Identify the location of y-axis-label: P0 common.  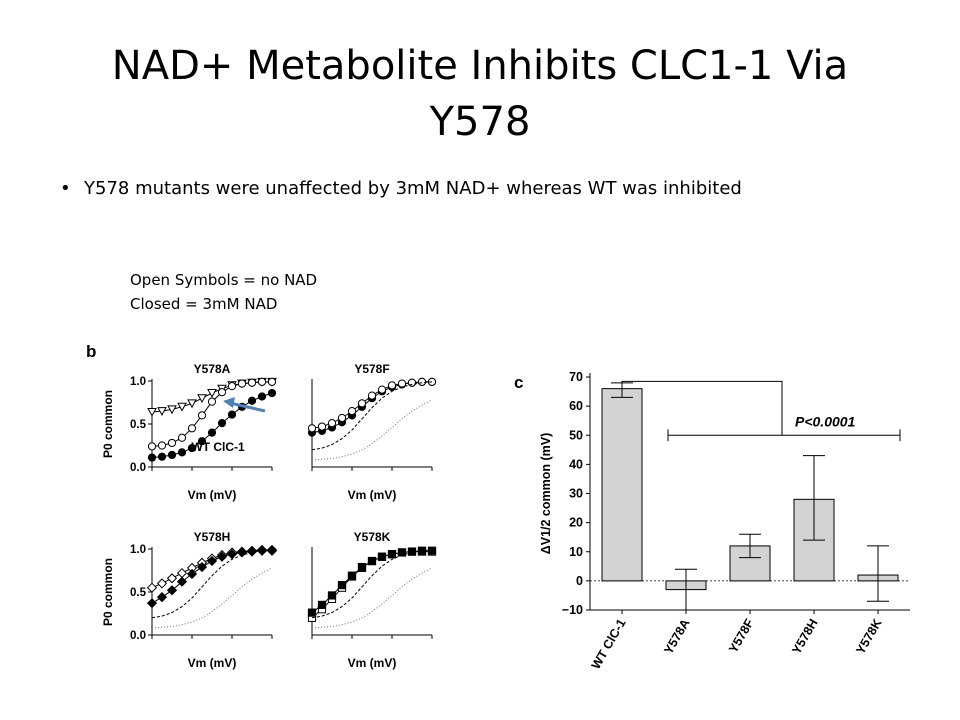
(108, 424).